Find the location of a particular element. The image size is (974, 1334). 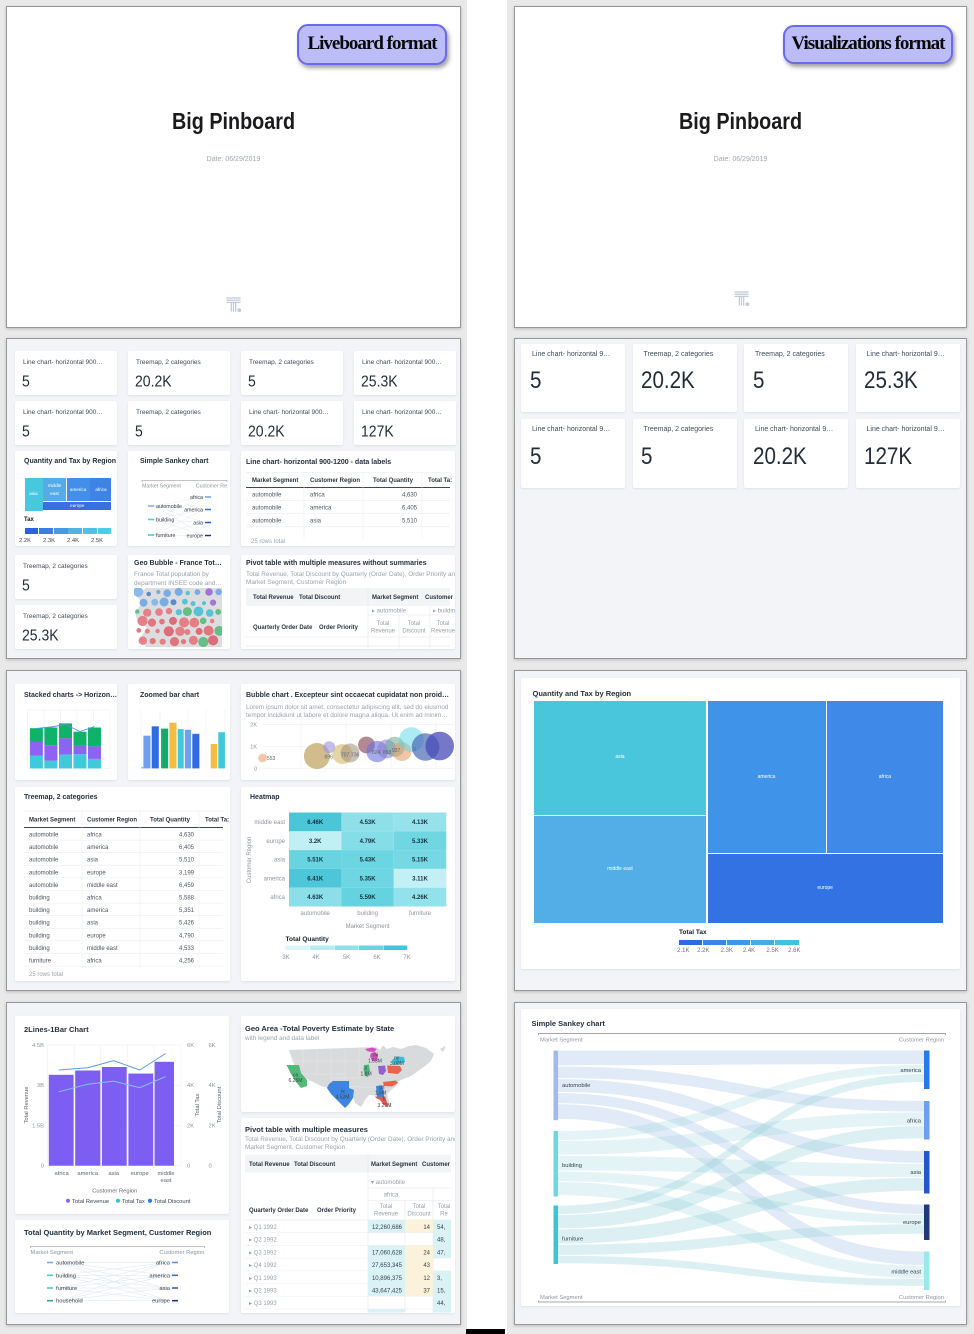

svg-text: Re is located at coordinates (444, 1215).